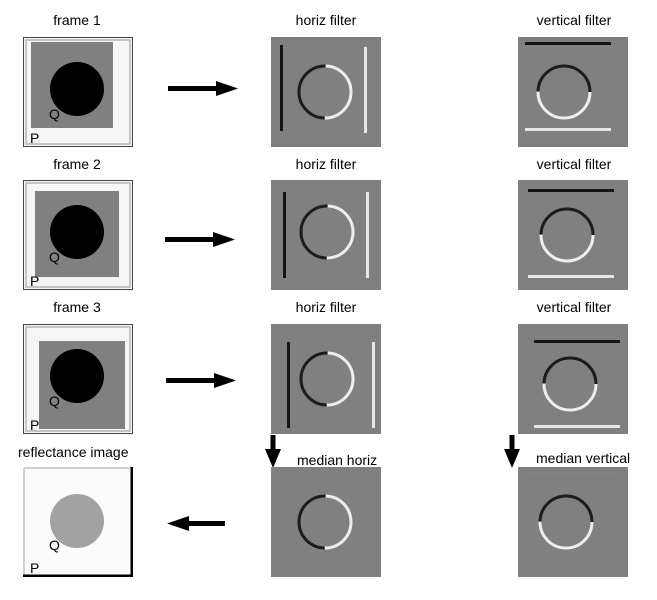  Describe the element at coordinates (573, 92) in the screenshot. I see `frame-1-vertical-filter-image` at that location.